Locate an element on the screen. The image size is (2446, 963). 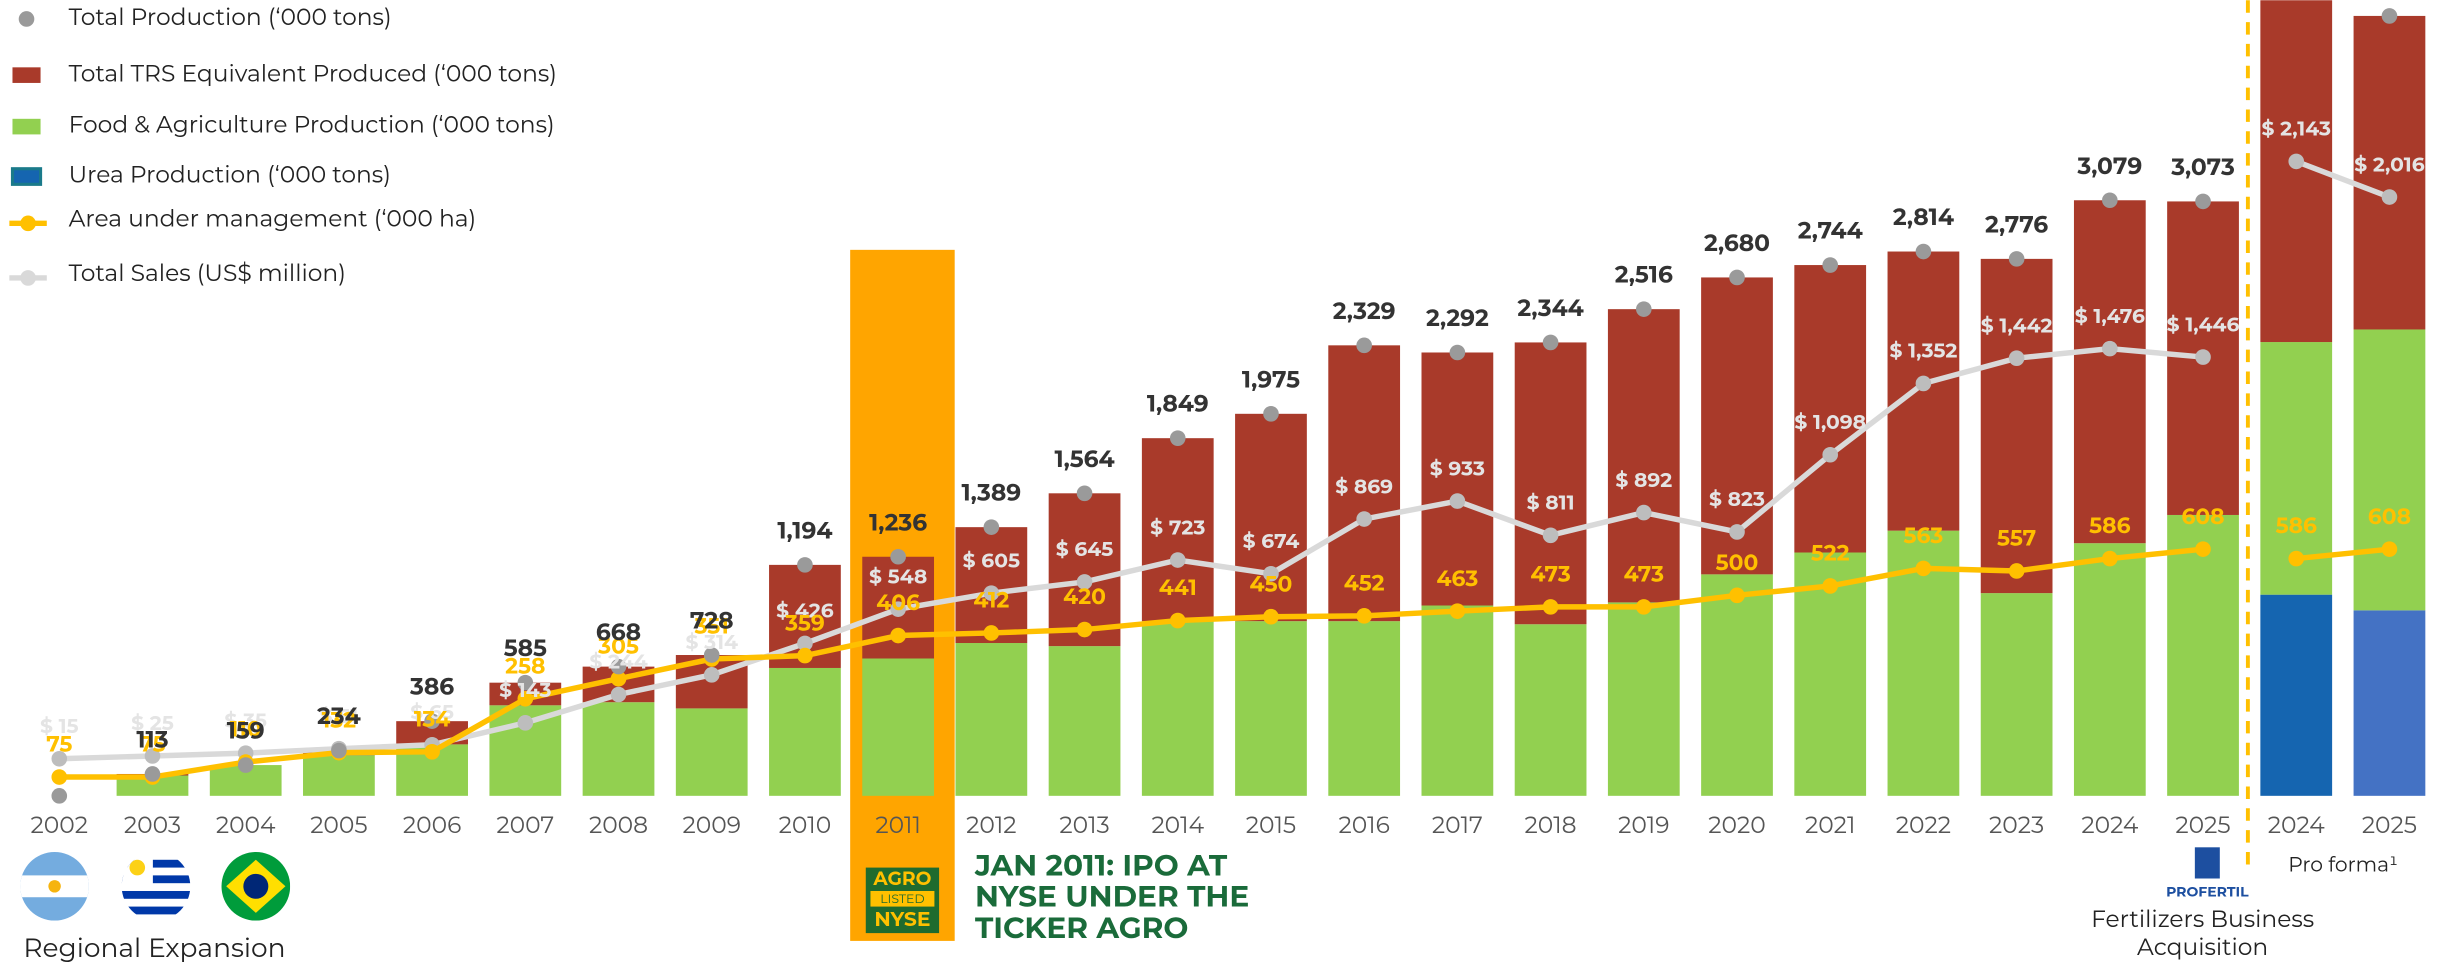
data-label: 420 is located at coordinates (1084, 597).